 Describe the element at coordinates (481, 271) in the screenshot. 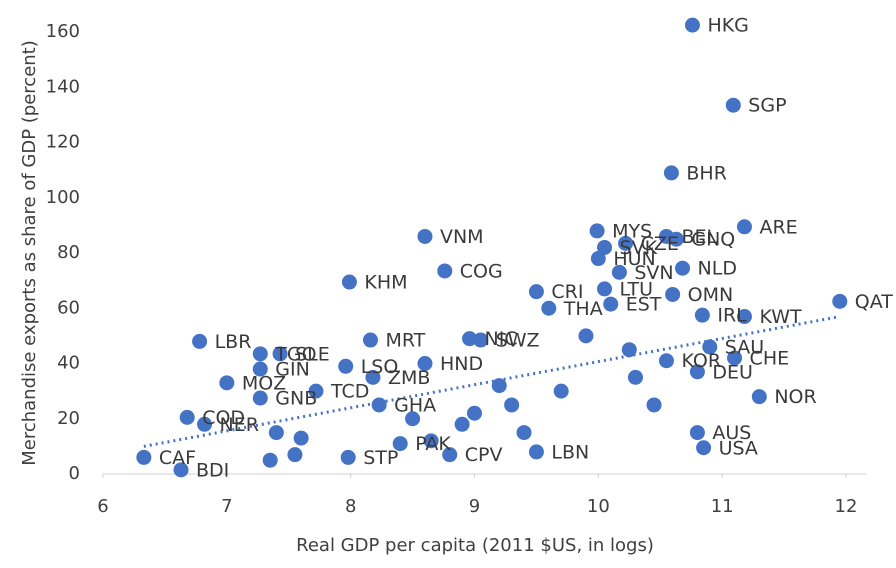

I see `point-label: COG` at that location.